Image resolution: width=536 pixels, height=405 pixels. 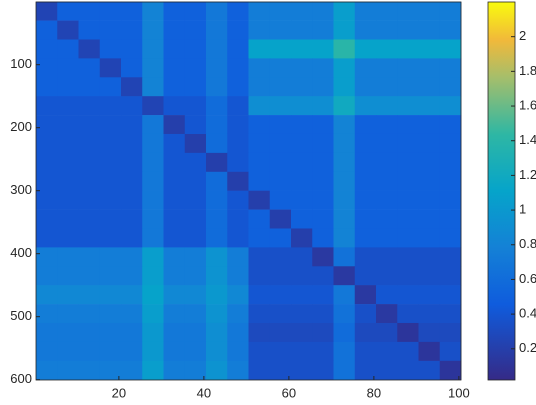 I want to click on y-tick-label: 600, so click(x=21, y=378).